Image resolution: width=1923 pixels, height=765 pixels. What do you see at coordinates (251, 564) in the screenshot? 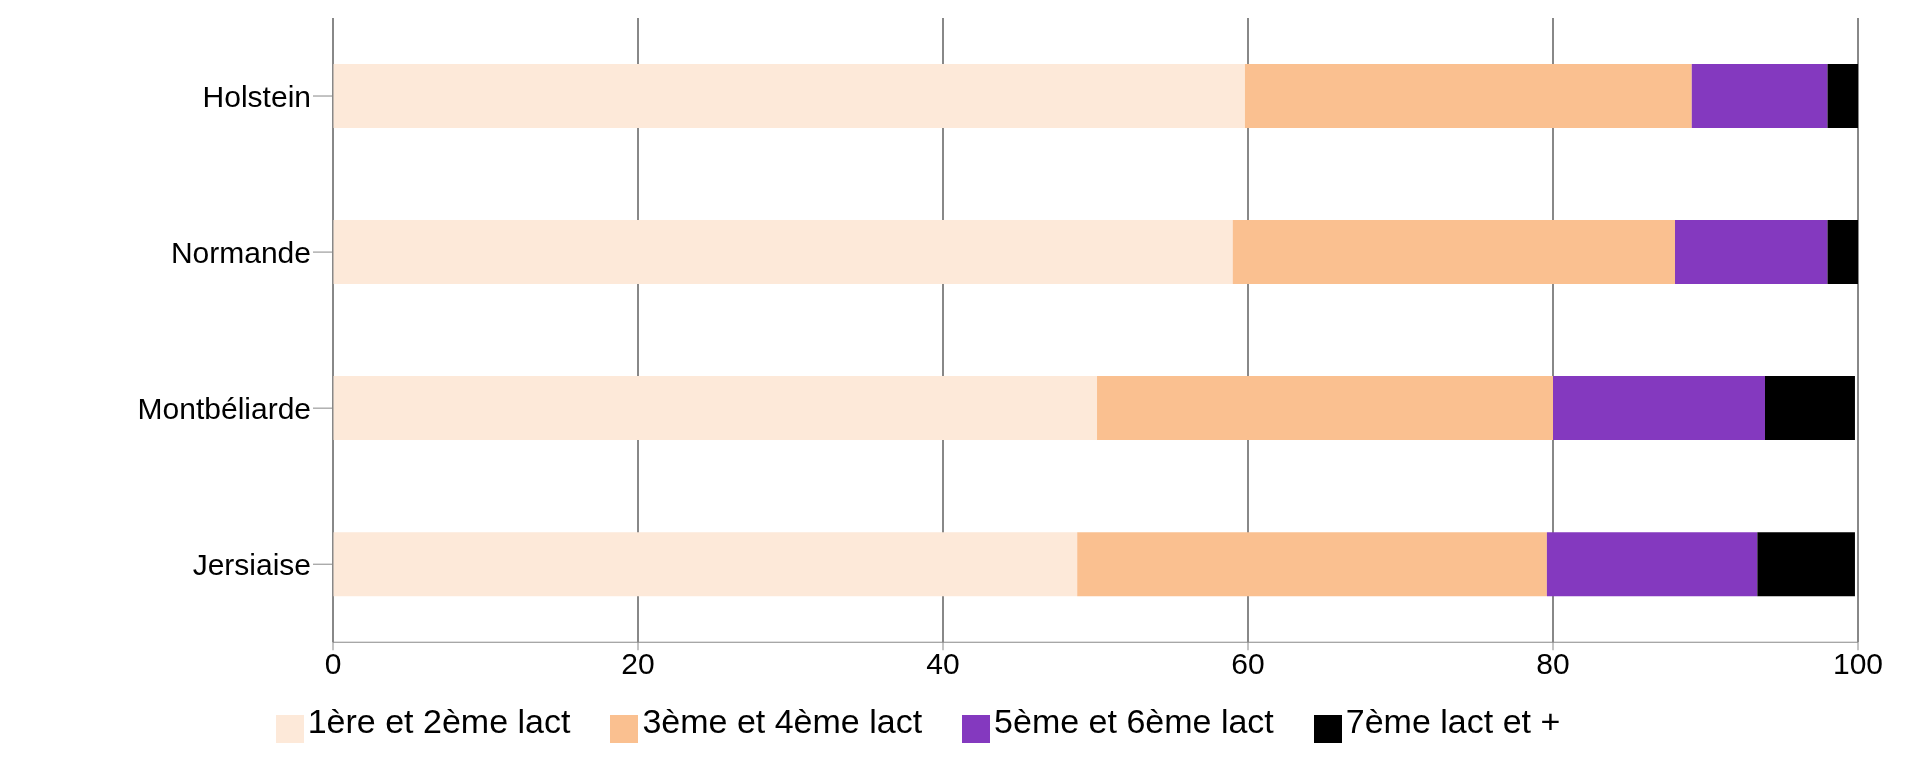
I see `y-tick-label: Jersiaise` at bounding box center [251, 564].